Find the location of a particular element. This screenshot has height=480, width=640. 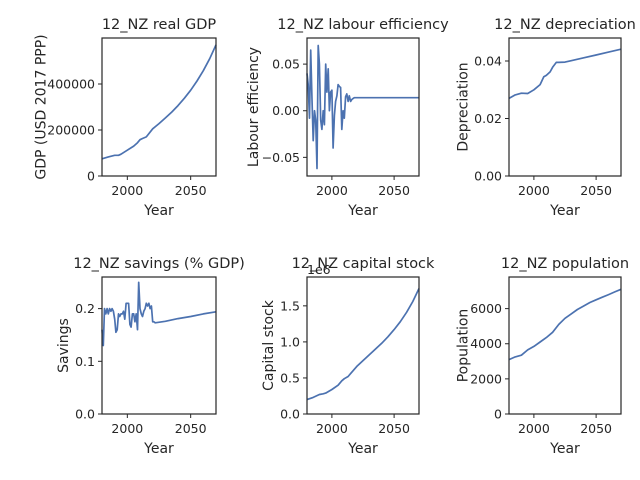

y-tick-label: 6000 is located at coordinates (486, 308).